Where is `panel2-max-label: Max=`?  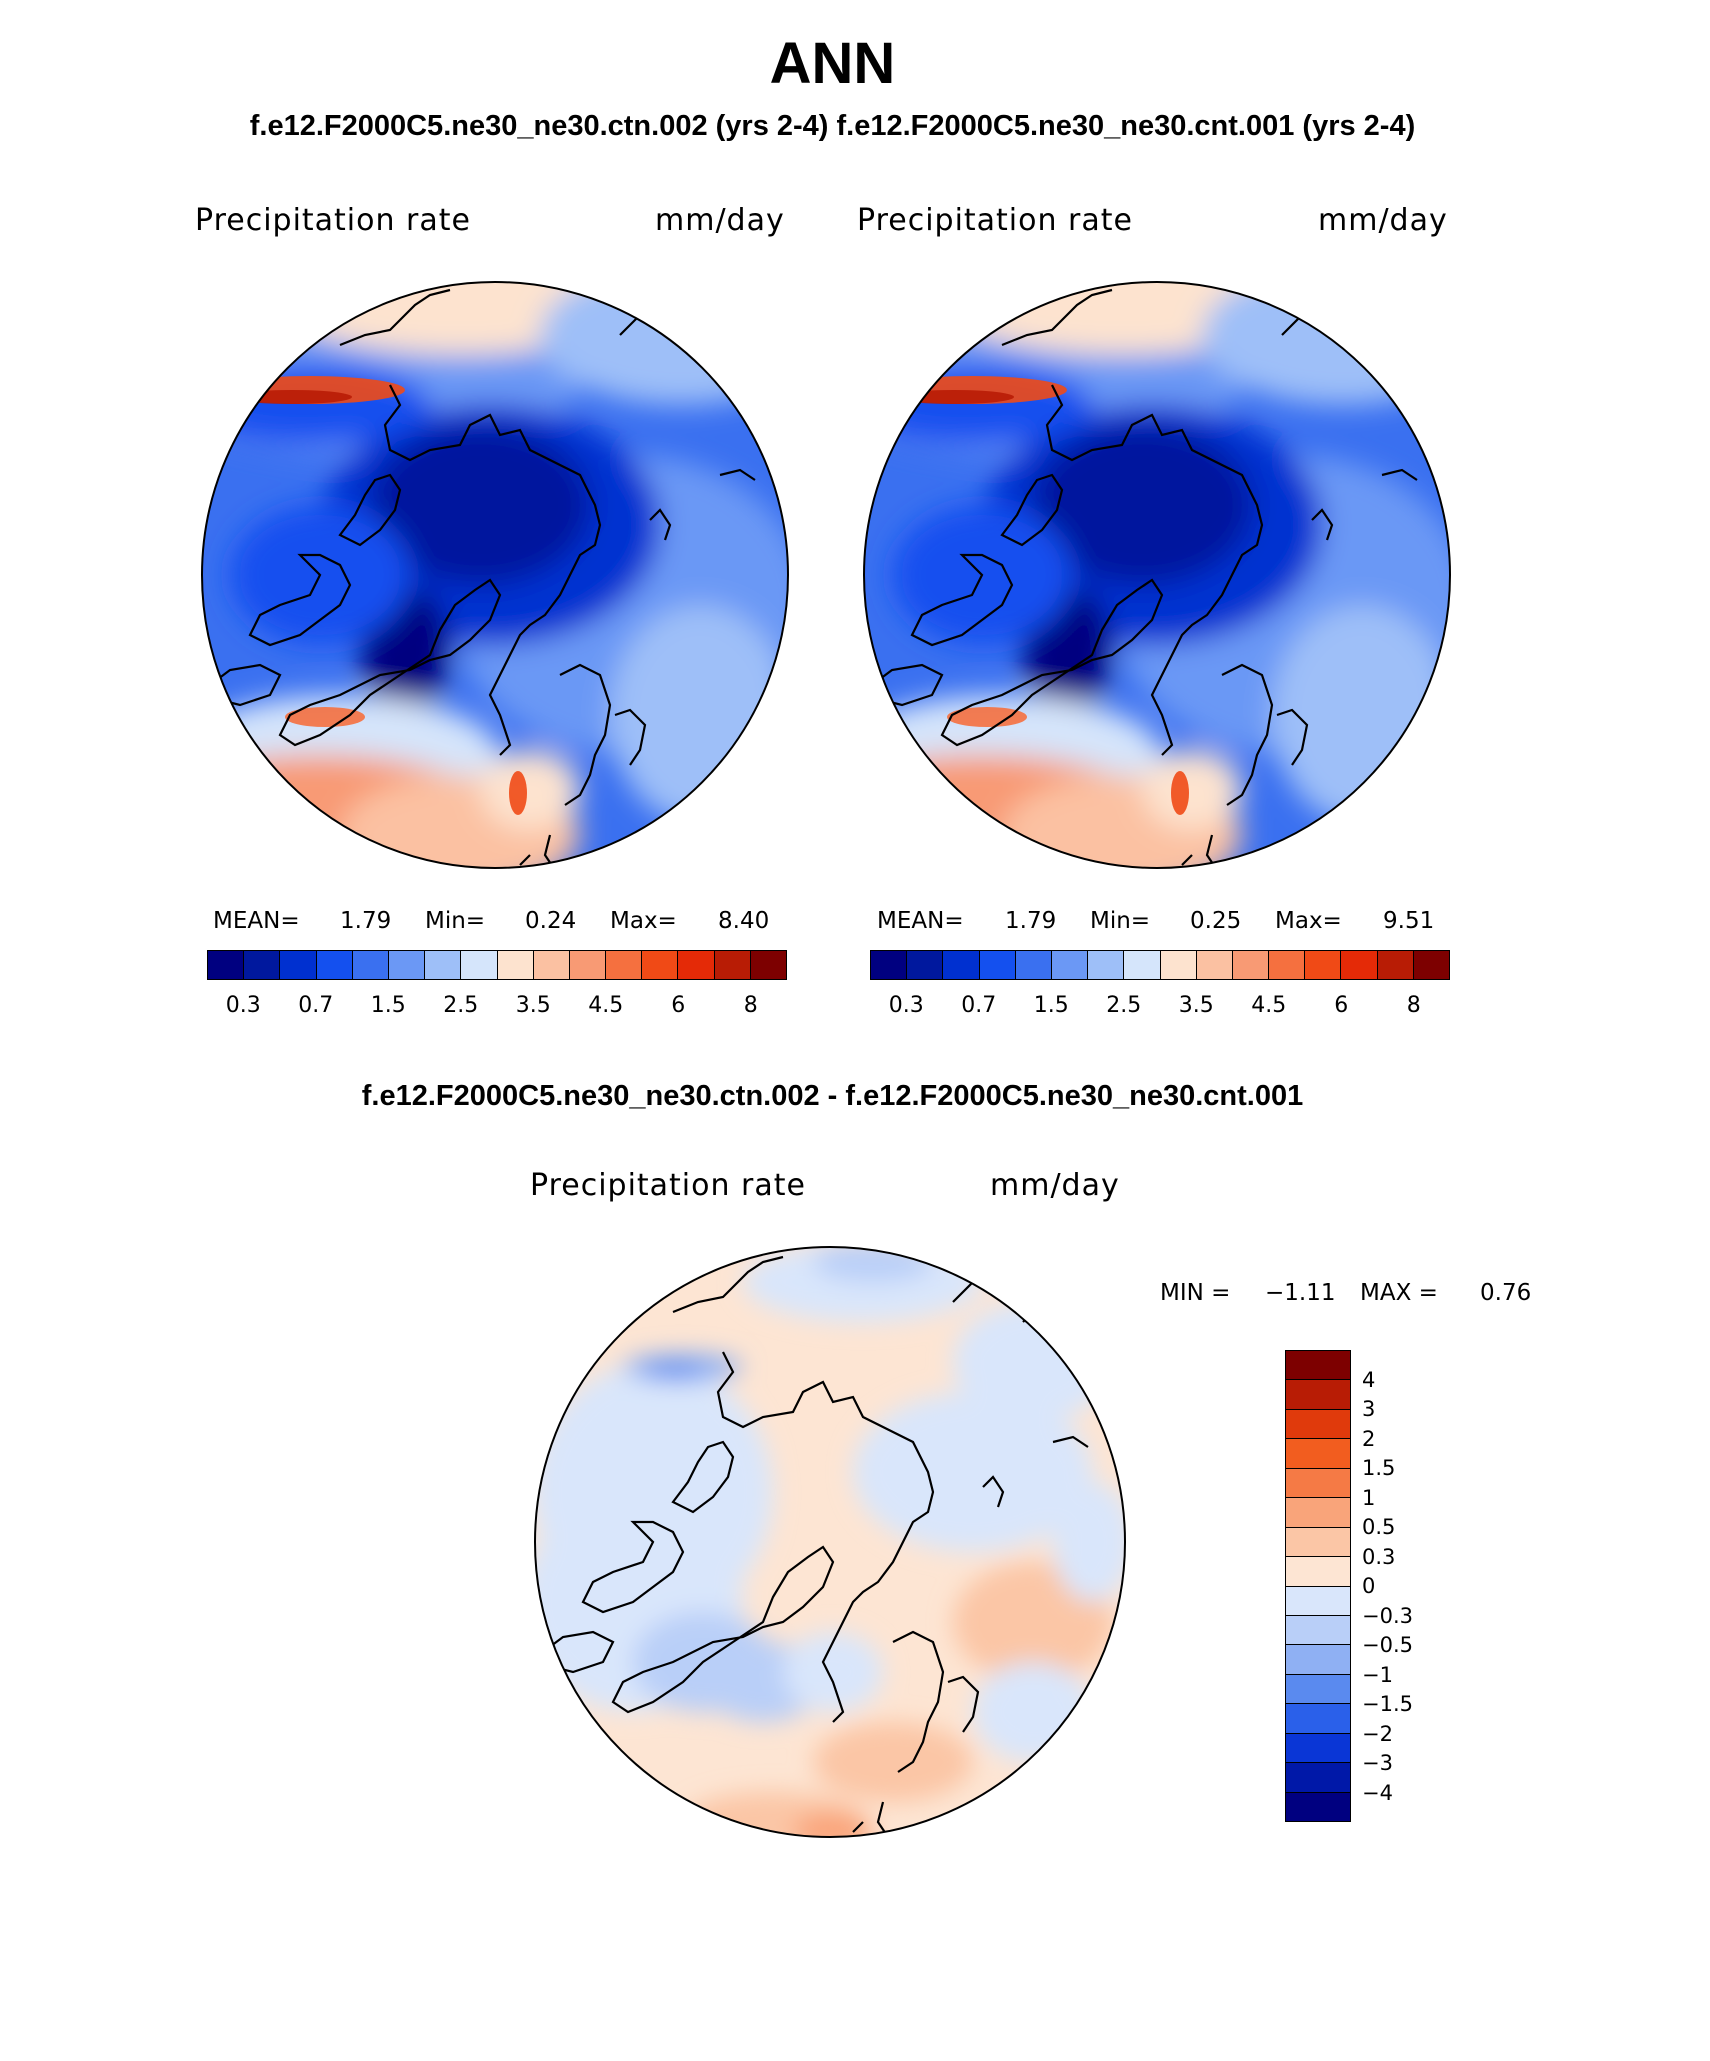 panel2-max-label: Max= is located at coordinates (1308, 921).